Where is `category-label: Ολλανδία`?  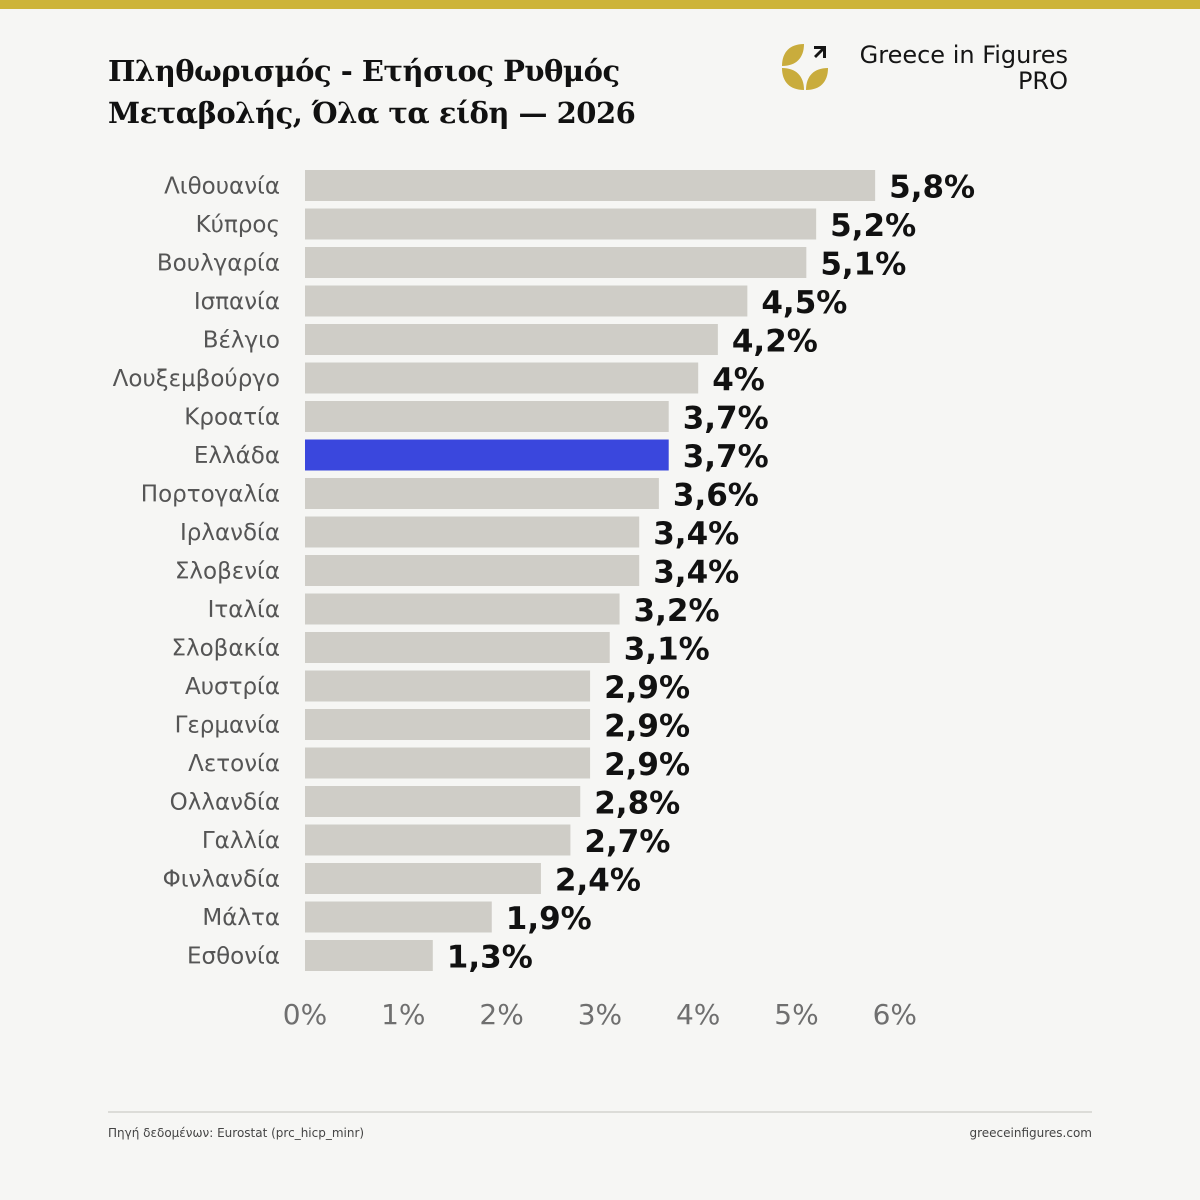 category-label: Ολλανδία is located at coordinates (225, 803).